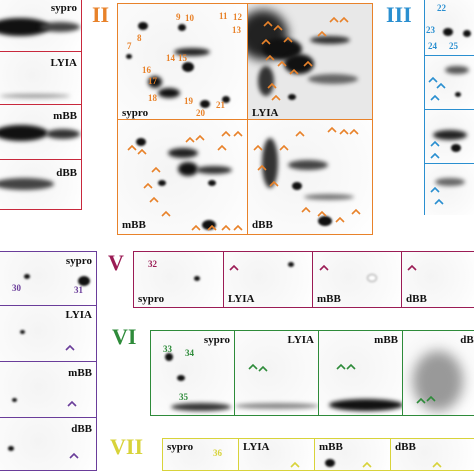 The height and width of the screenshot is (474, 474). Describe the element at coordinates (124, 336) in the screenshot. I see `panel-VI-roman: VI` at that location.